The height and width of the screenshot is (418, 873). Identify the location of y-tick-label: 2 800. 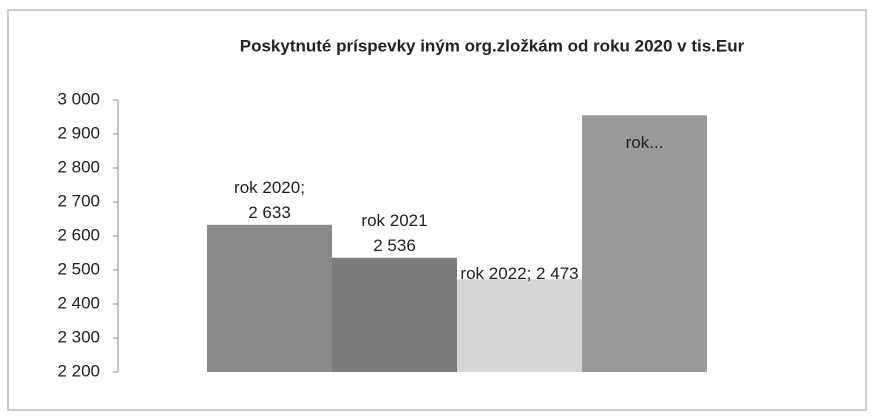
(78, 166).